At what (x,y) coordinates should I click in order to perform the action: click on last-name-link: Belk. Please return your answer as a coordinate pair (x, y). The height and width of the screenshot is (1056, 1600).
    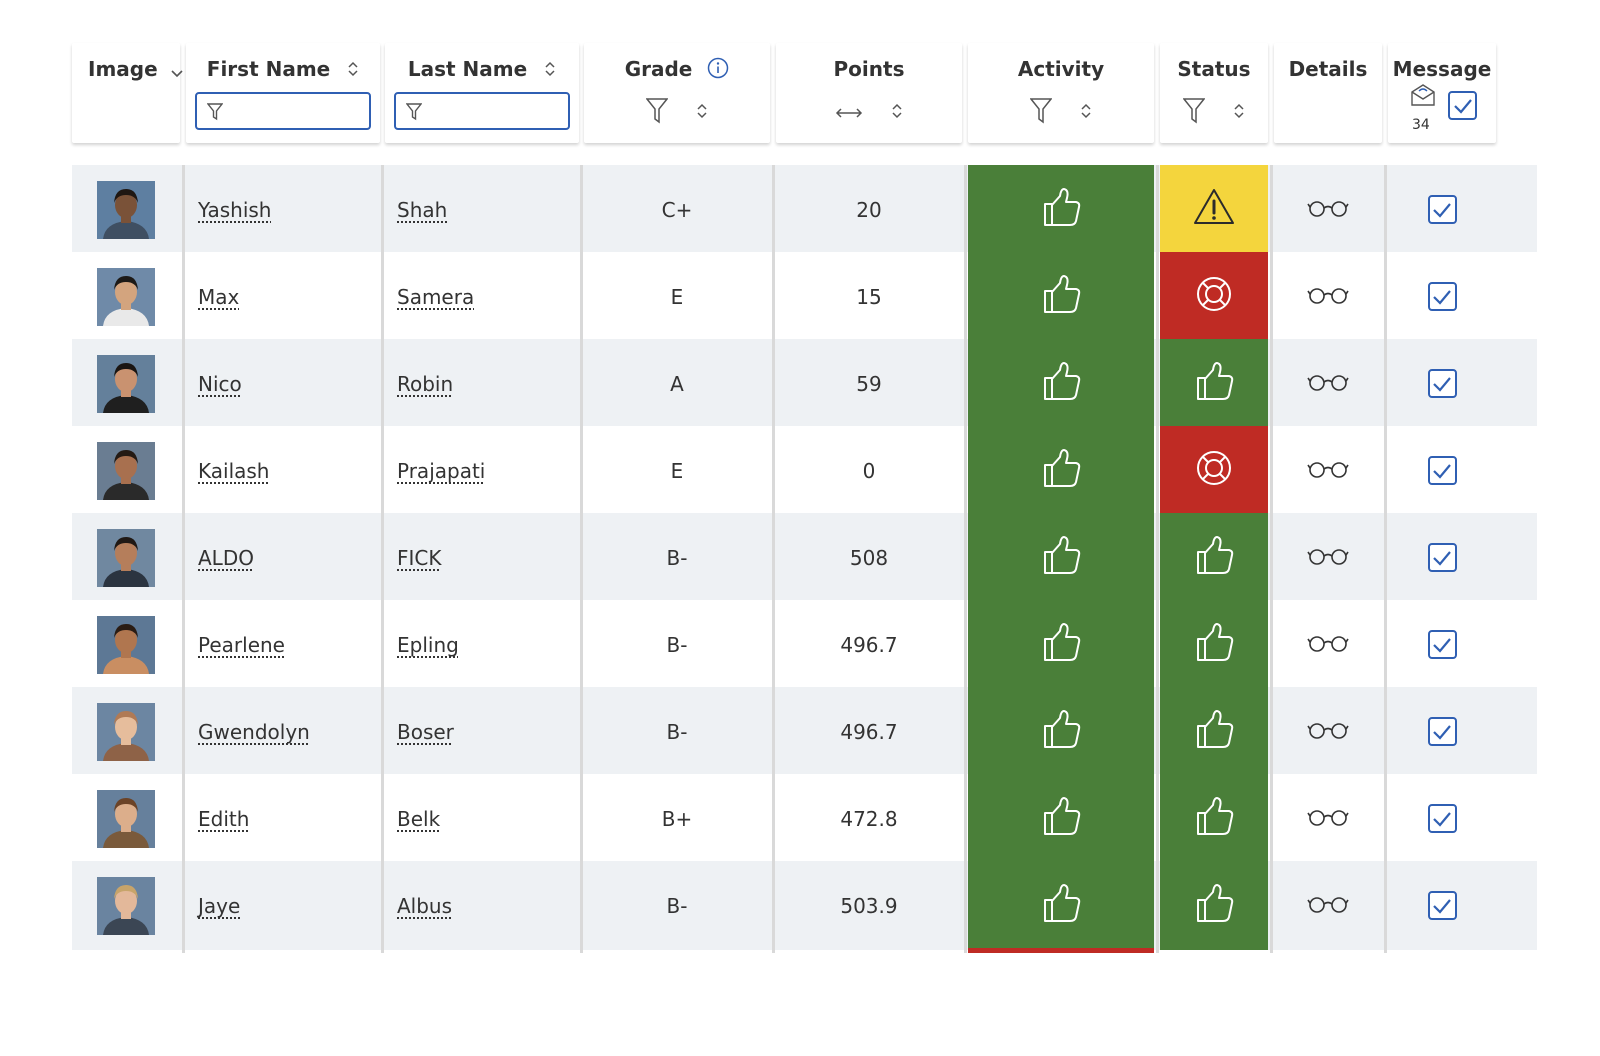
    Looking at the image, I should click on (419, 818).